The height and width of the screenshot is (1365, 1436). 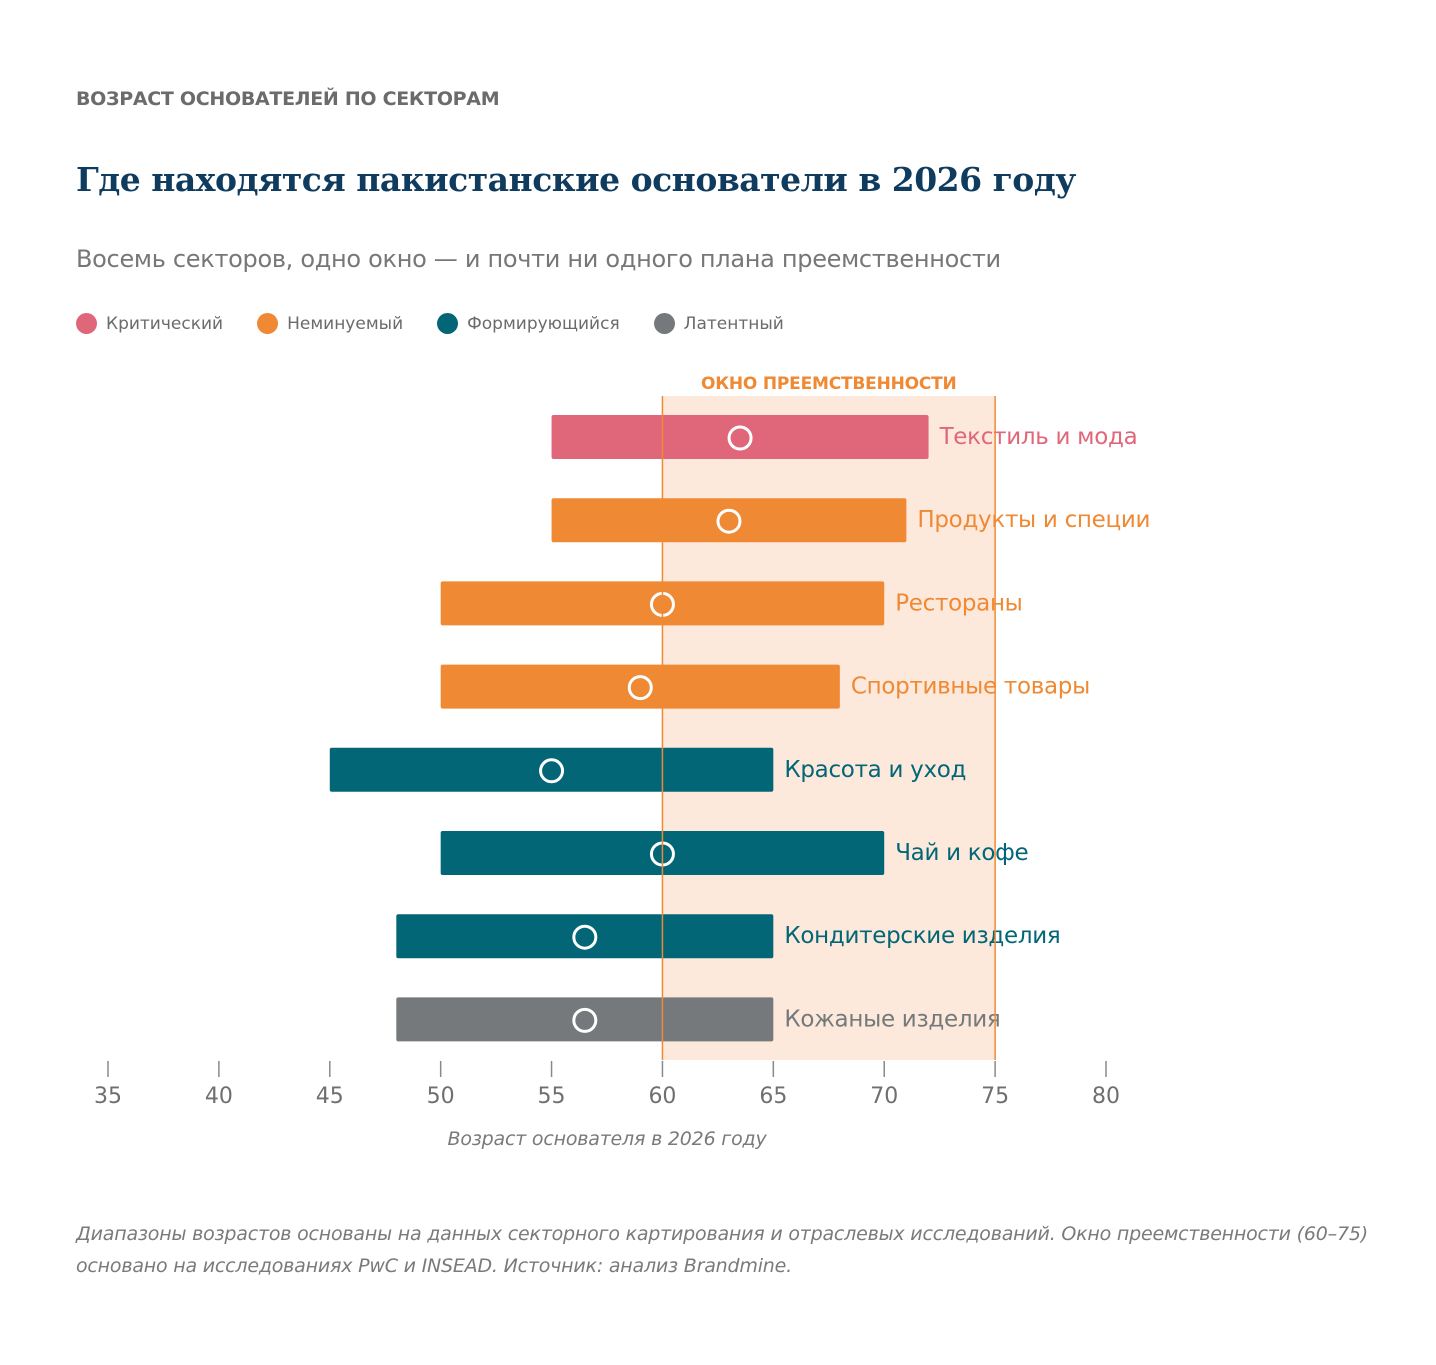 What do you see at coordinates (970, 687) in the screenshot?
I see `bar-label: Спортивные товары` at bounding box center [970, 687].